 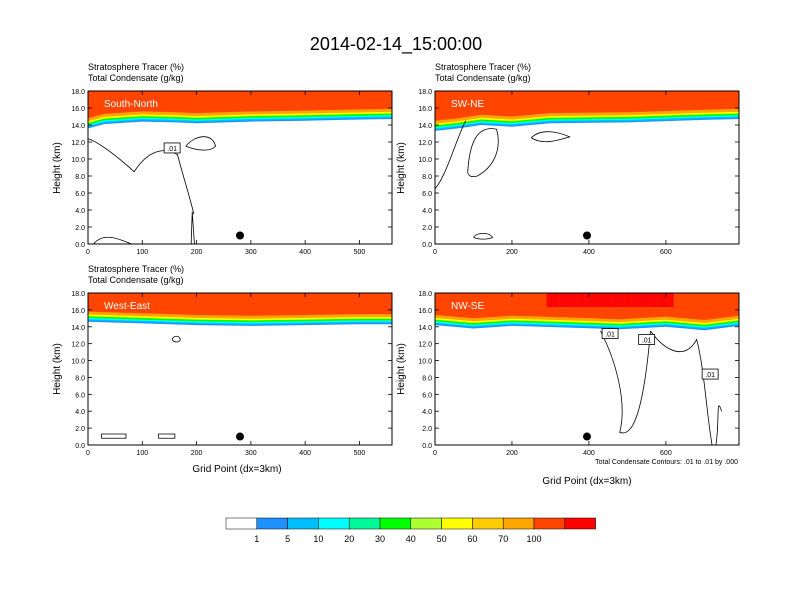 What do you see at coordinates (483, 67) in the screenshot?
I see `panel-subtitle-tracer: Stratosphere Tracer (%)` at bounding box center [483, 67].